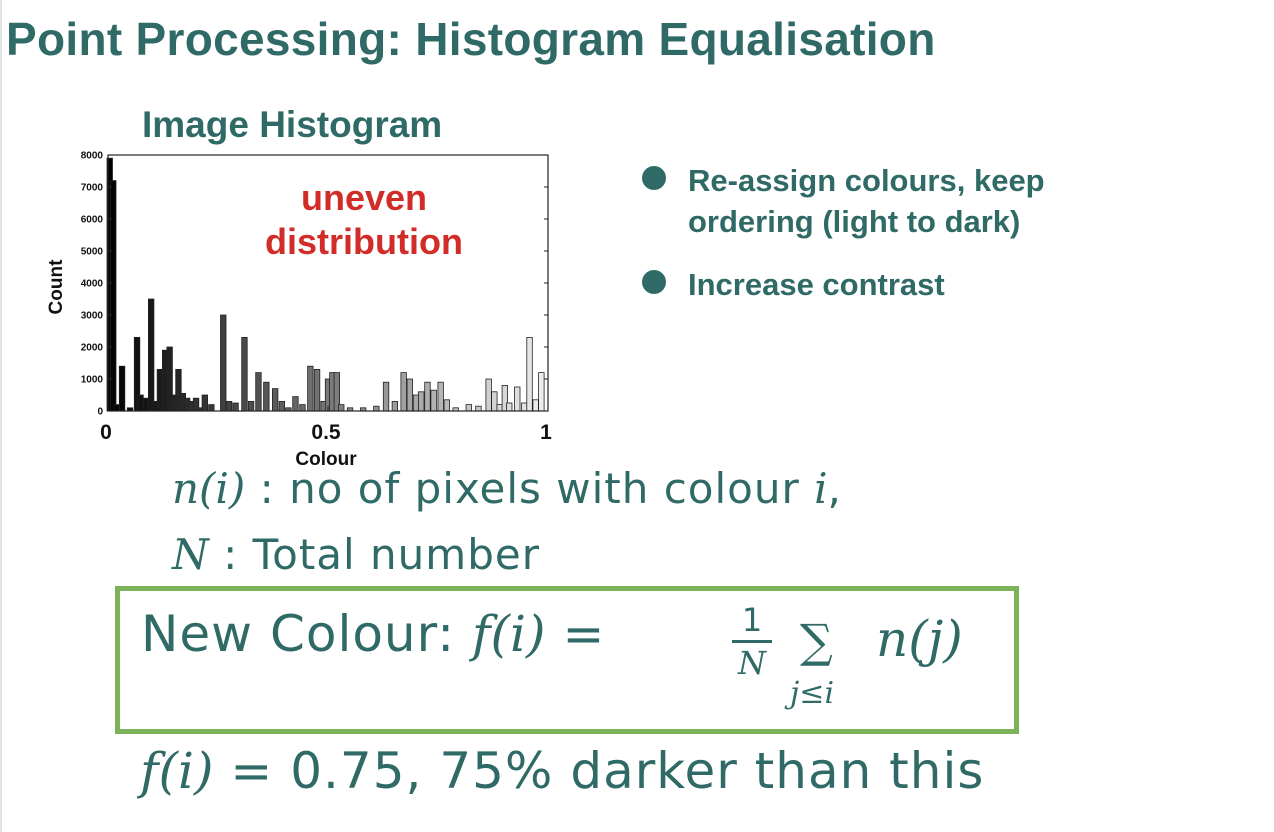 The height and width of the screenshot is (832, 1274). What do you see at coordinates (92, 316) in the screenshot?
I see `y-tick-label: 3000` at bounding box center [92, 316].